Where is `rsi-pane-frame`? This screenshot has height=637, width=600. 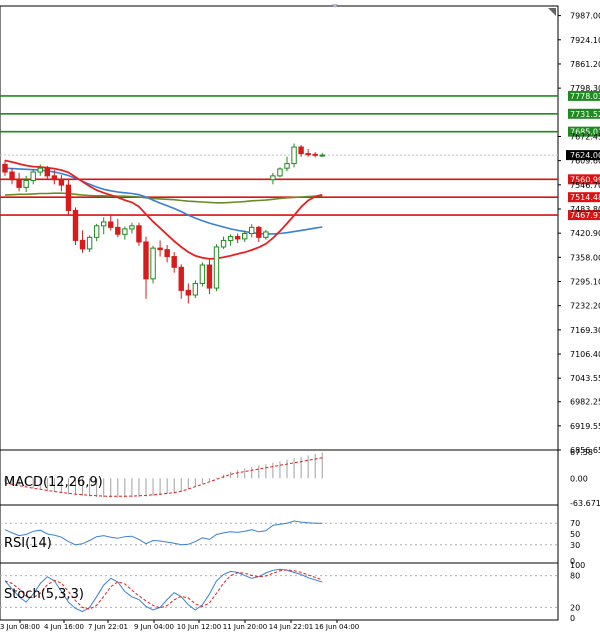 rsi-pane-frame is located at coordinates (279, 534).